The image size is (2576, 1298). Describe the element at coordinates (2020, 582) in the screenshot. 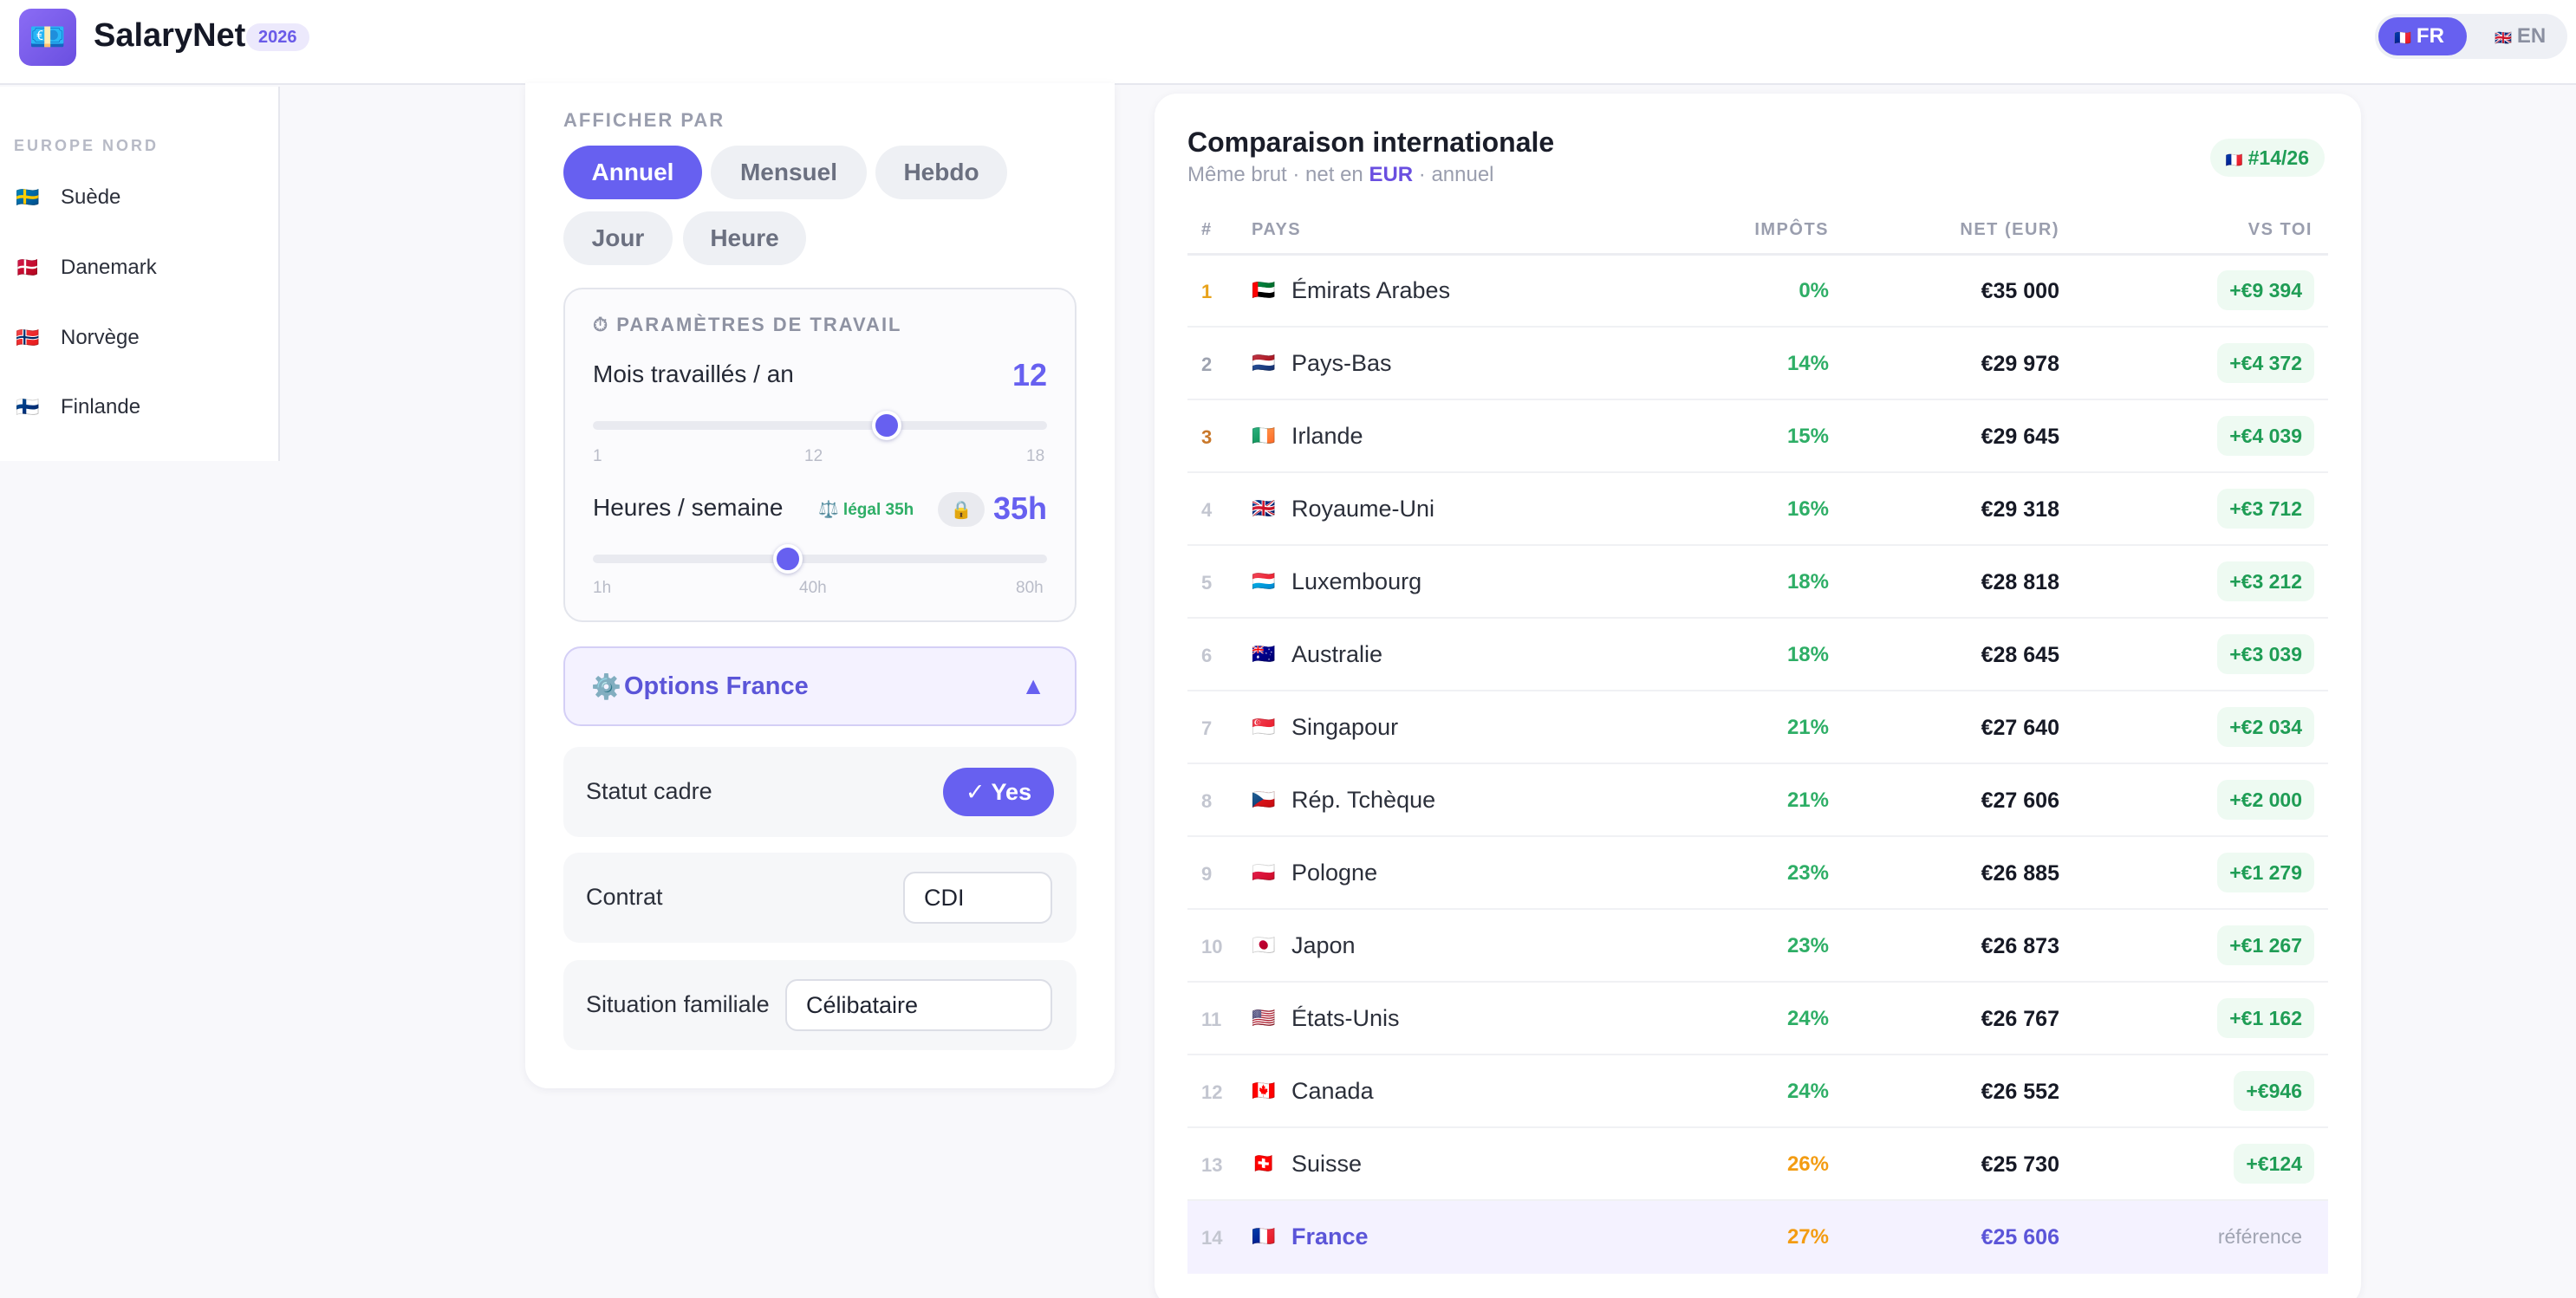

I see `row-net: €28 818` at that location.